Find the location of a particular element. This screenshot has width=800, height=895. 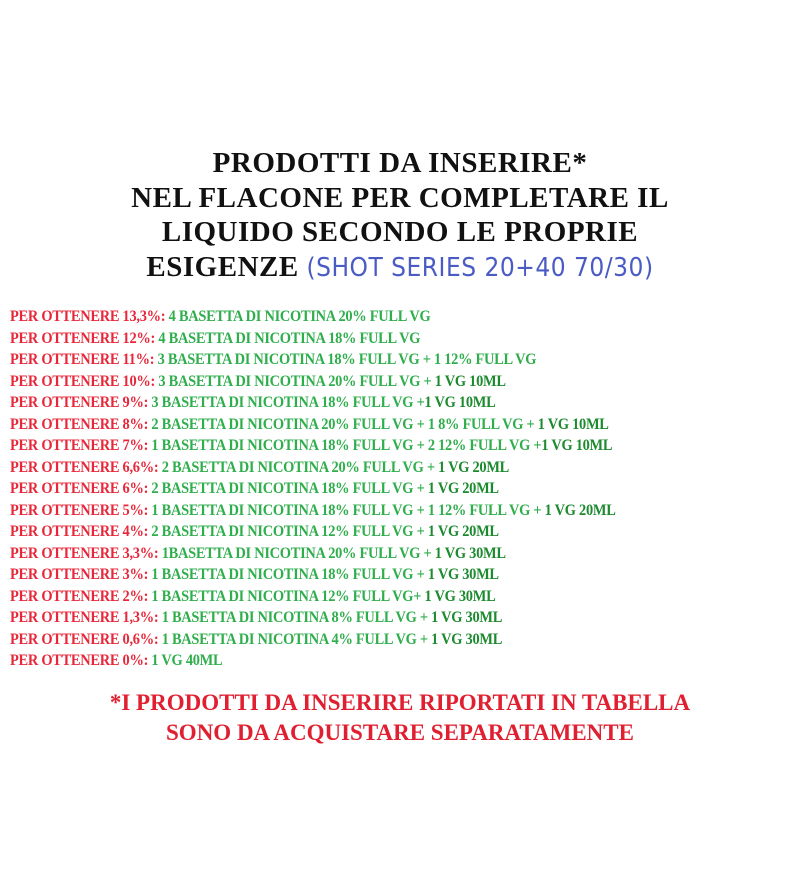

row-text: 1 BASETTA DI NICOTINA 8% FULL VG + is located at coordinates (294, 617).